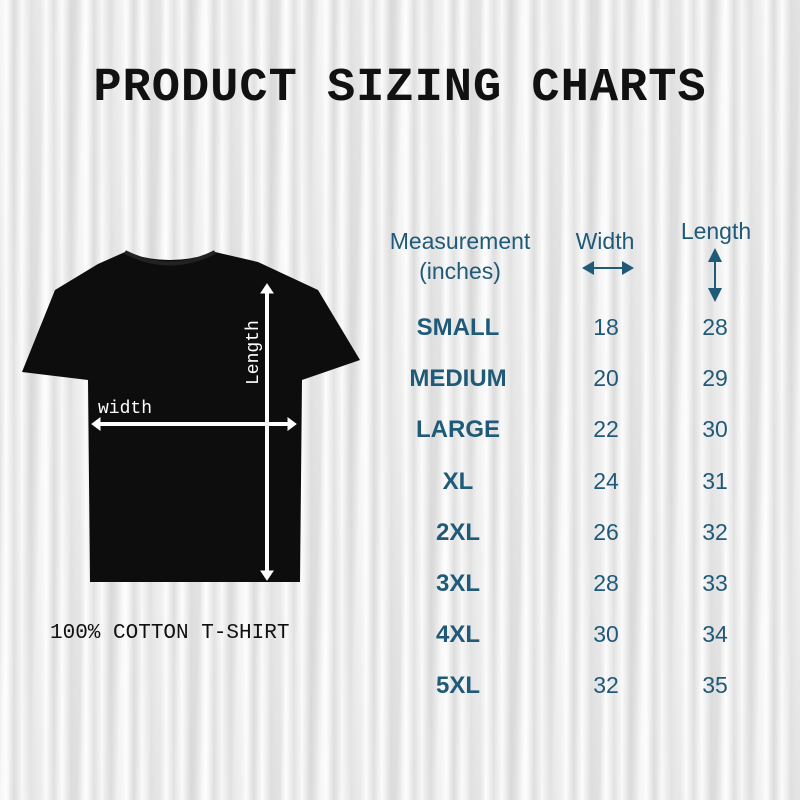 The height and width of the screenshot is (800, 800). What do you see at coordinates (457, 532) in the screenshot?
I see `size-label: 2XL` at bounding box center [457, 532].